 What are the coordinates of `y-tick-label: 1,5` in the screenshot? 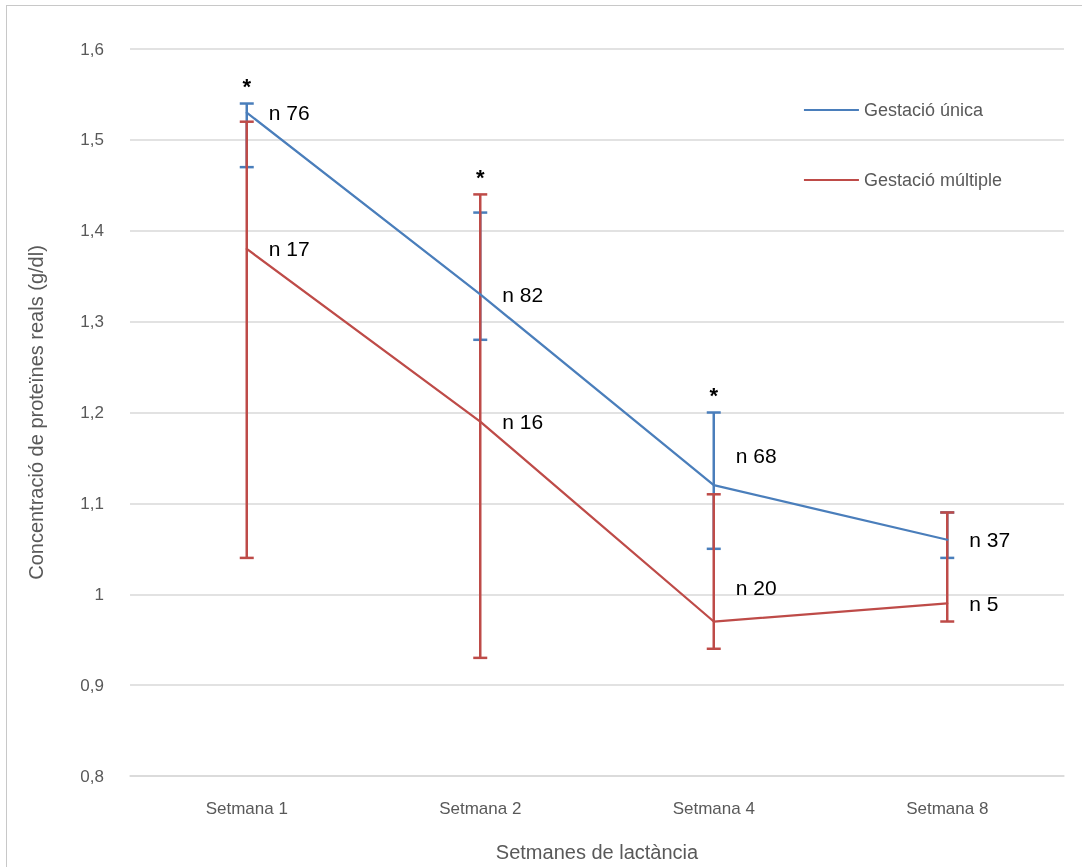 It's located at (92, 140).